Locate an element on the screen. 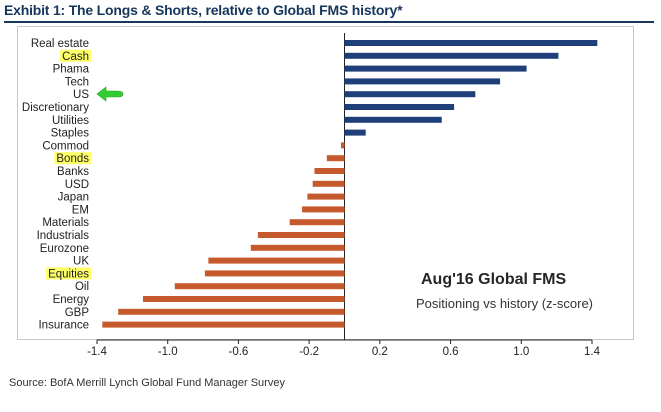 The image size is (661, 412). bar-gbp is located at coordinates (231, 311).